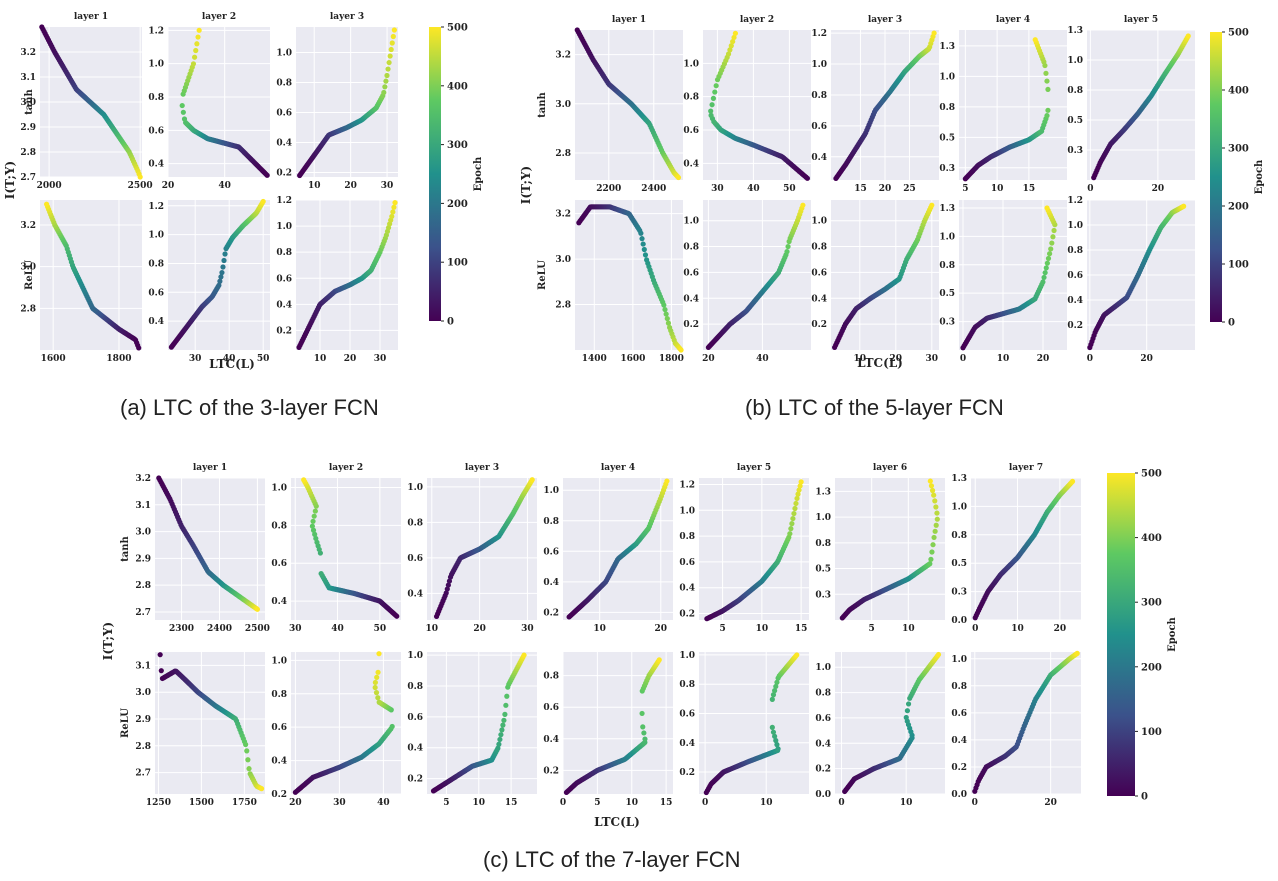  Describe the element at coordinates (787, 252) in the screenshot. I see `g1-r1-c1-point` at that location.